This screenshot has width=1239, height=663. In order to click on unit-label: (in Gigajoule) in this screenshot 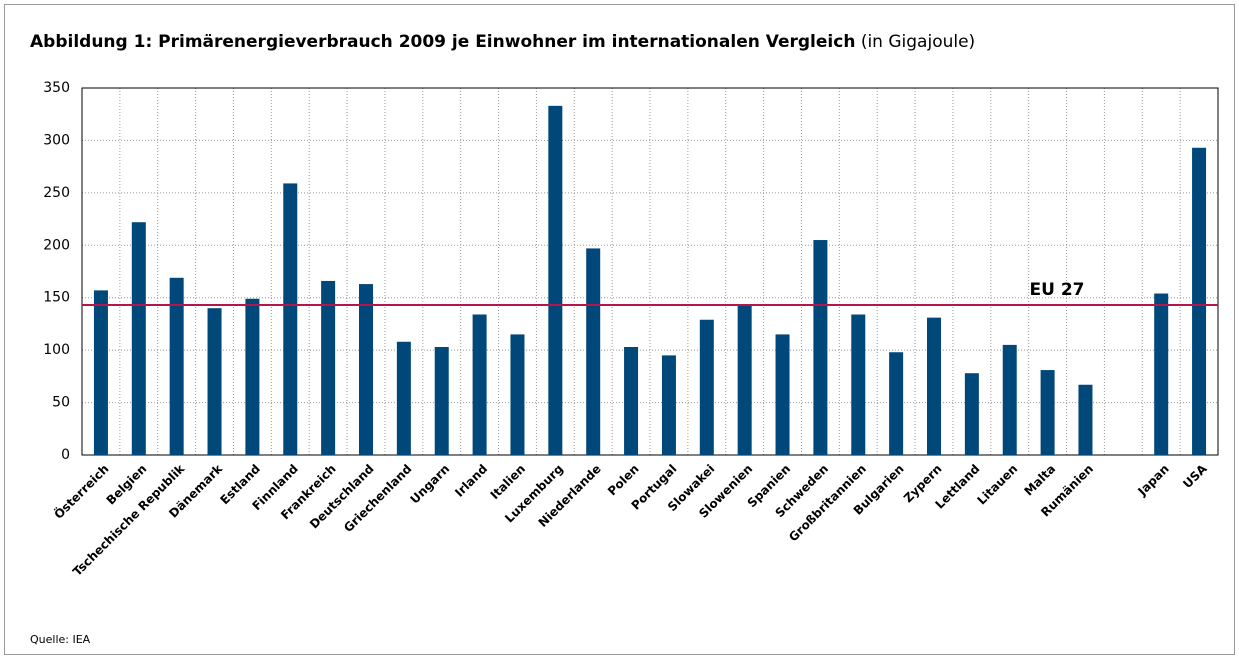, I will do `click(918, 42)`.